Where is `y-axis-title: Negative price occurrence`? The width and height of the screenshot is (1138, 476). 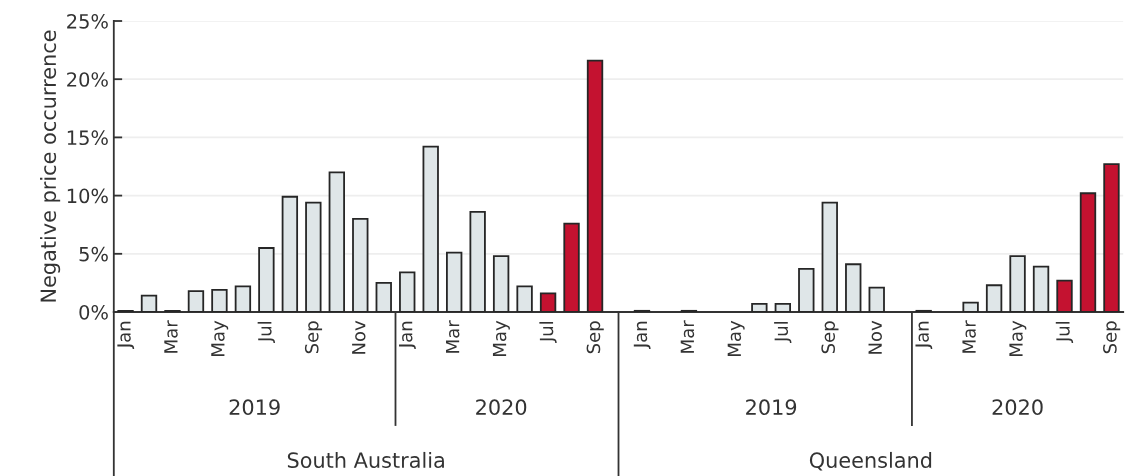
y-axis-title: Negative price occurrence is located at coordinates (50, 166).